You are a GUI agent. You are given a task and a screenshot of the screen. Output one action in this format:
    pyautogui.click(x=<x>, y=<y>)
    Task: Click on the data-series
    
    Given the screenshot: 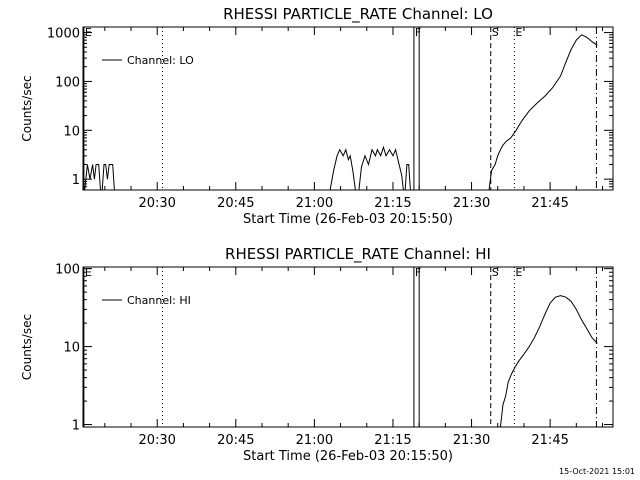 What is the action you would take?
    pyautogui.click(x=548, y=361)
    